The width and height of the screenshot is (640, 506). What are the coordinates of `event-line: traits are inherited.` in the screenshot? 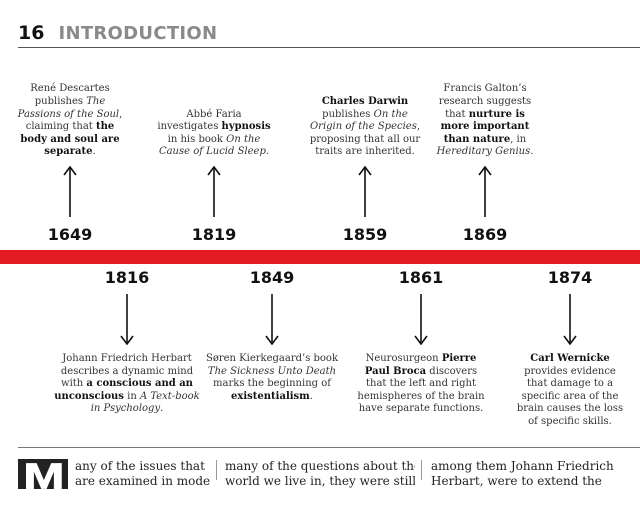 It's located at (365, 152).